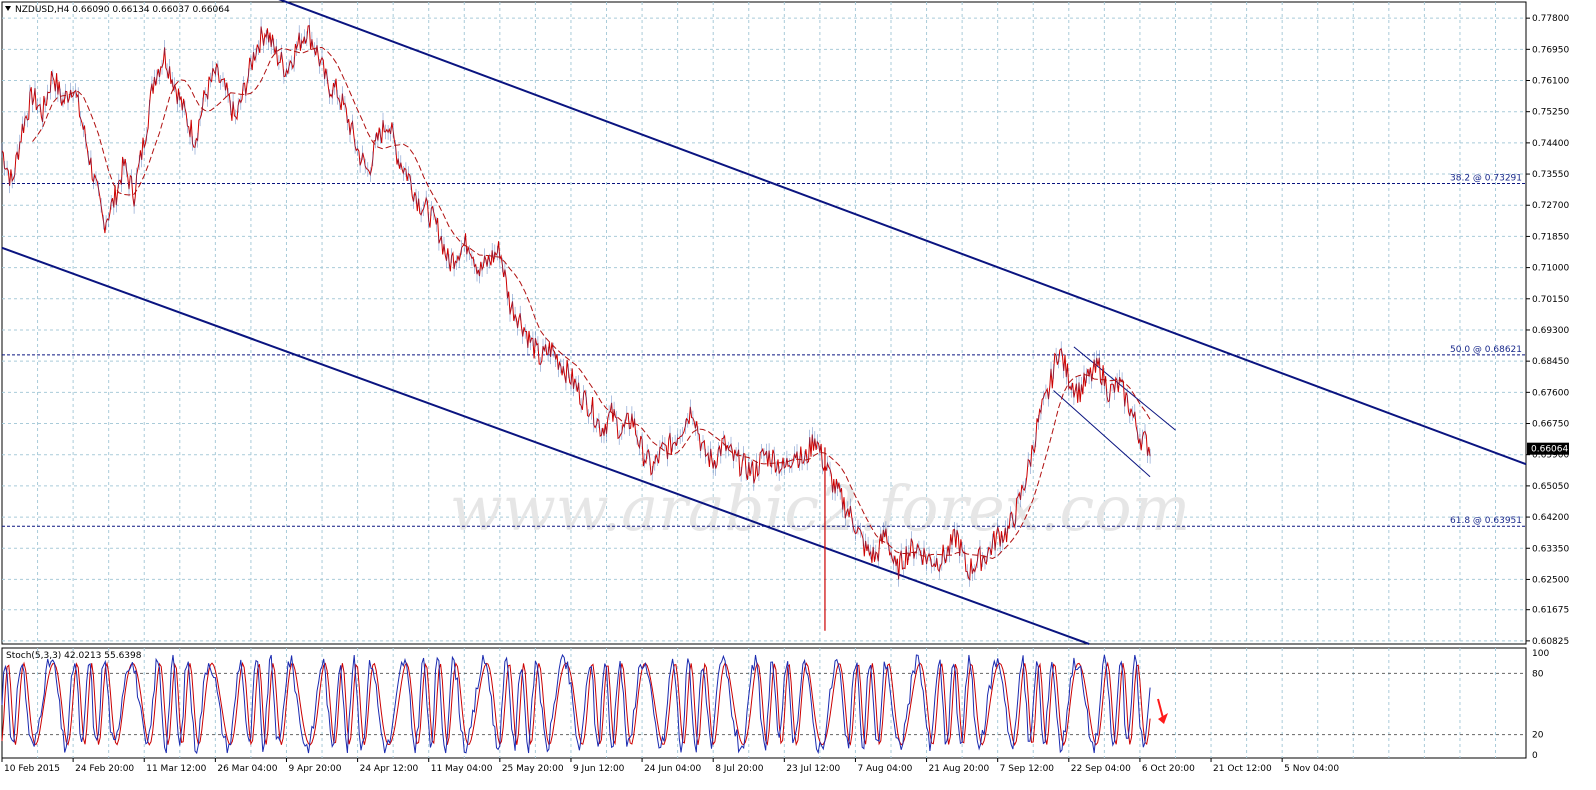  I want to click on stoch-axis: 100 80 20 0, so click(1540, 705).